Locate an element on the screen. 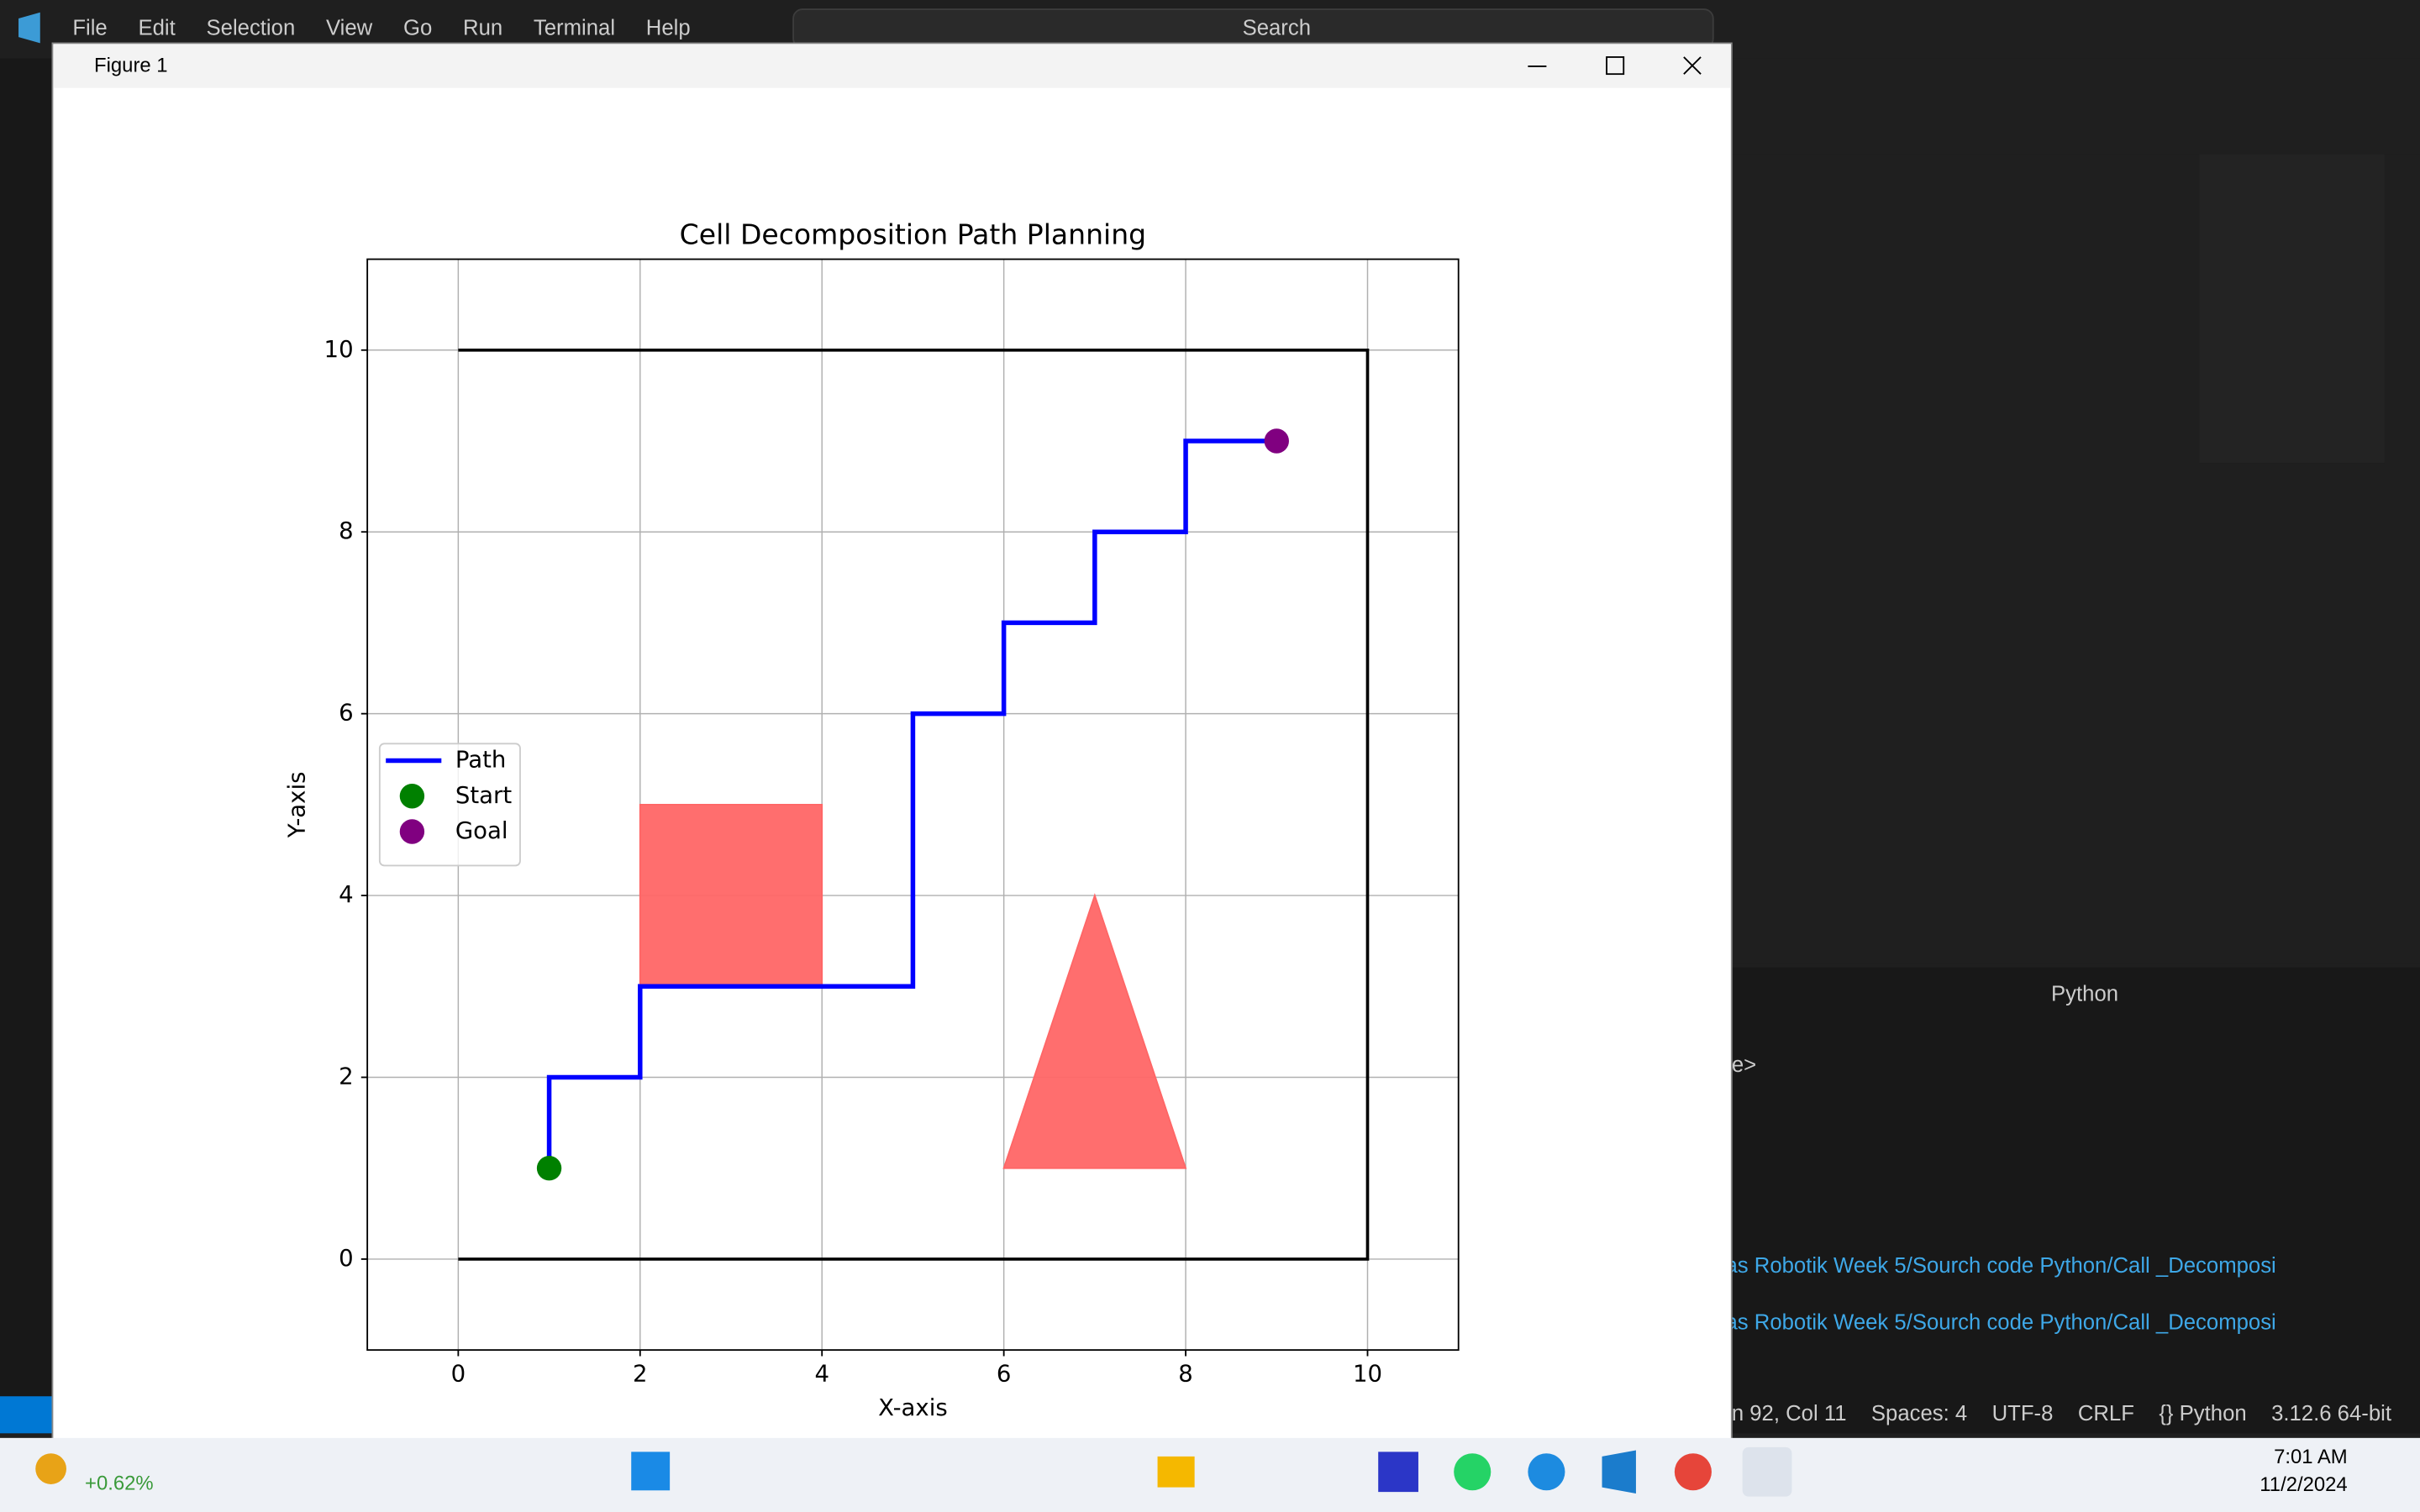 This screenshot has width=2420, height=1512. x-tick-label: 0 is located at coordinates (458, 1374).